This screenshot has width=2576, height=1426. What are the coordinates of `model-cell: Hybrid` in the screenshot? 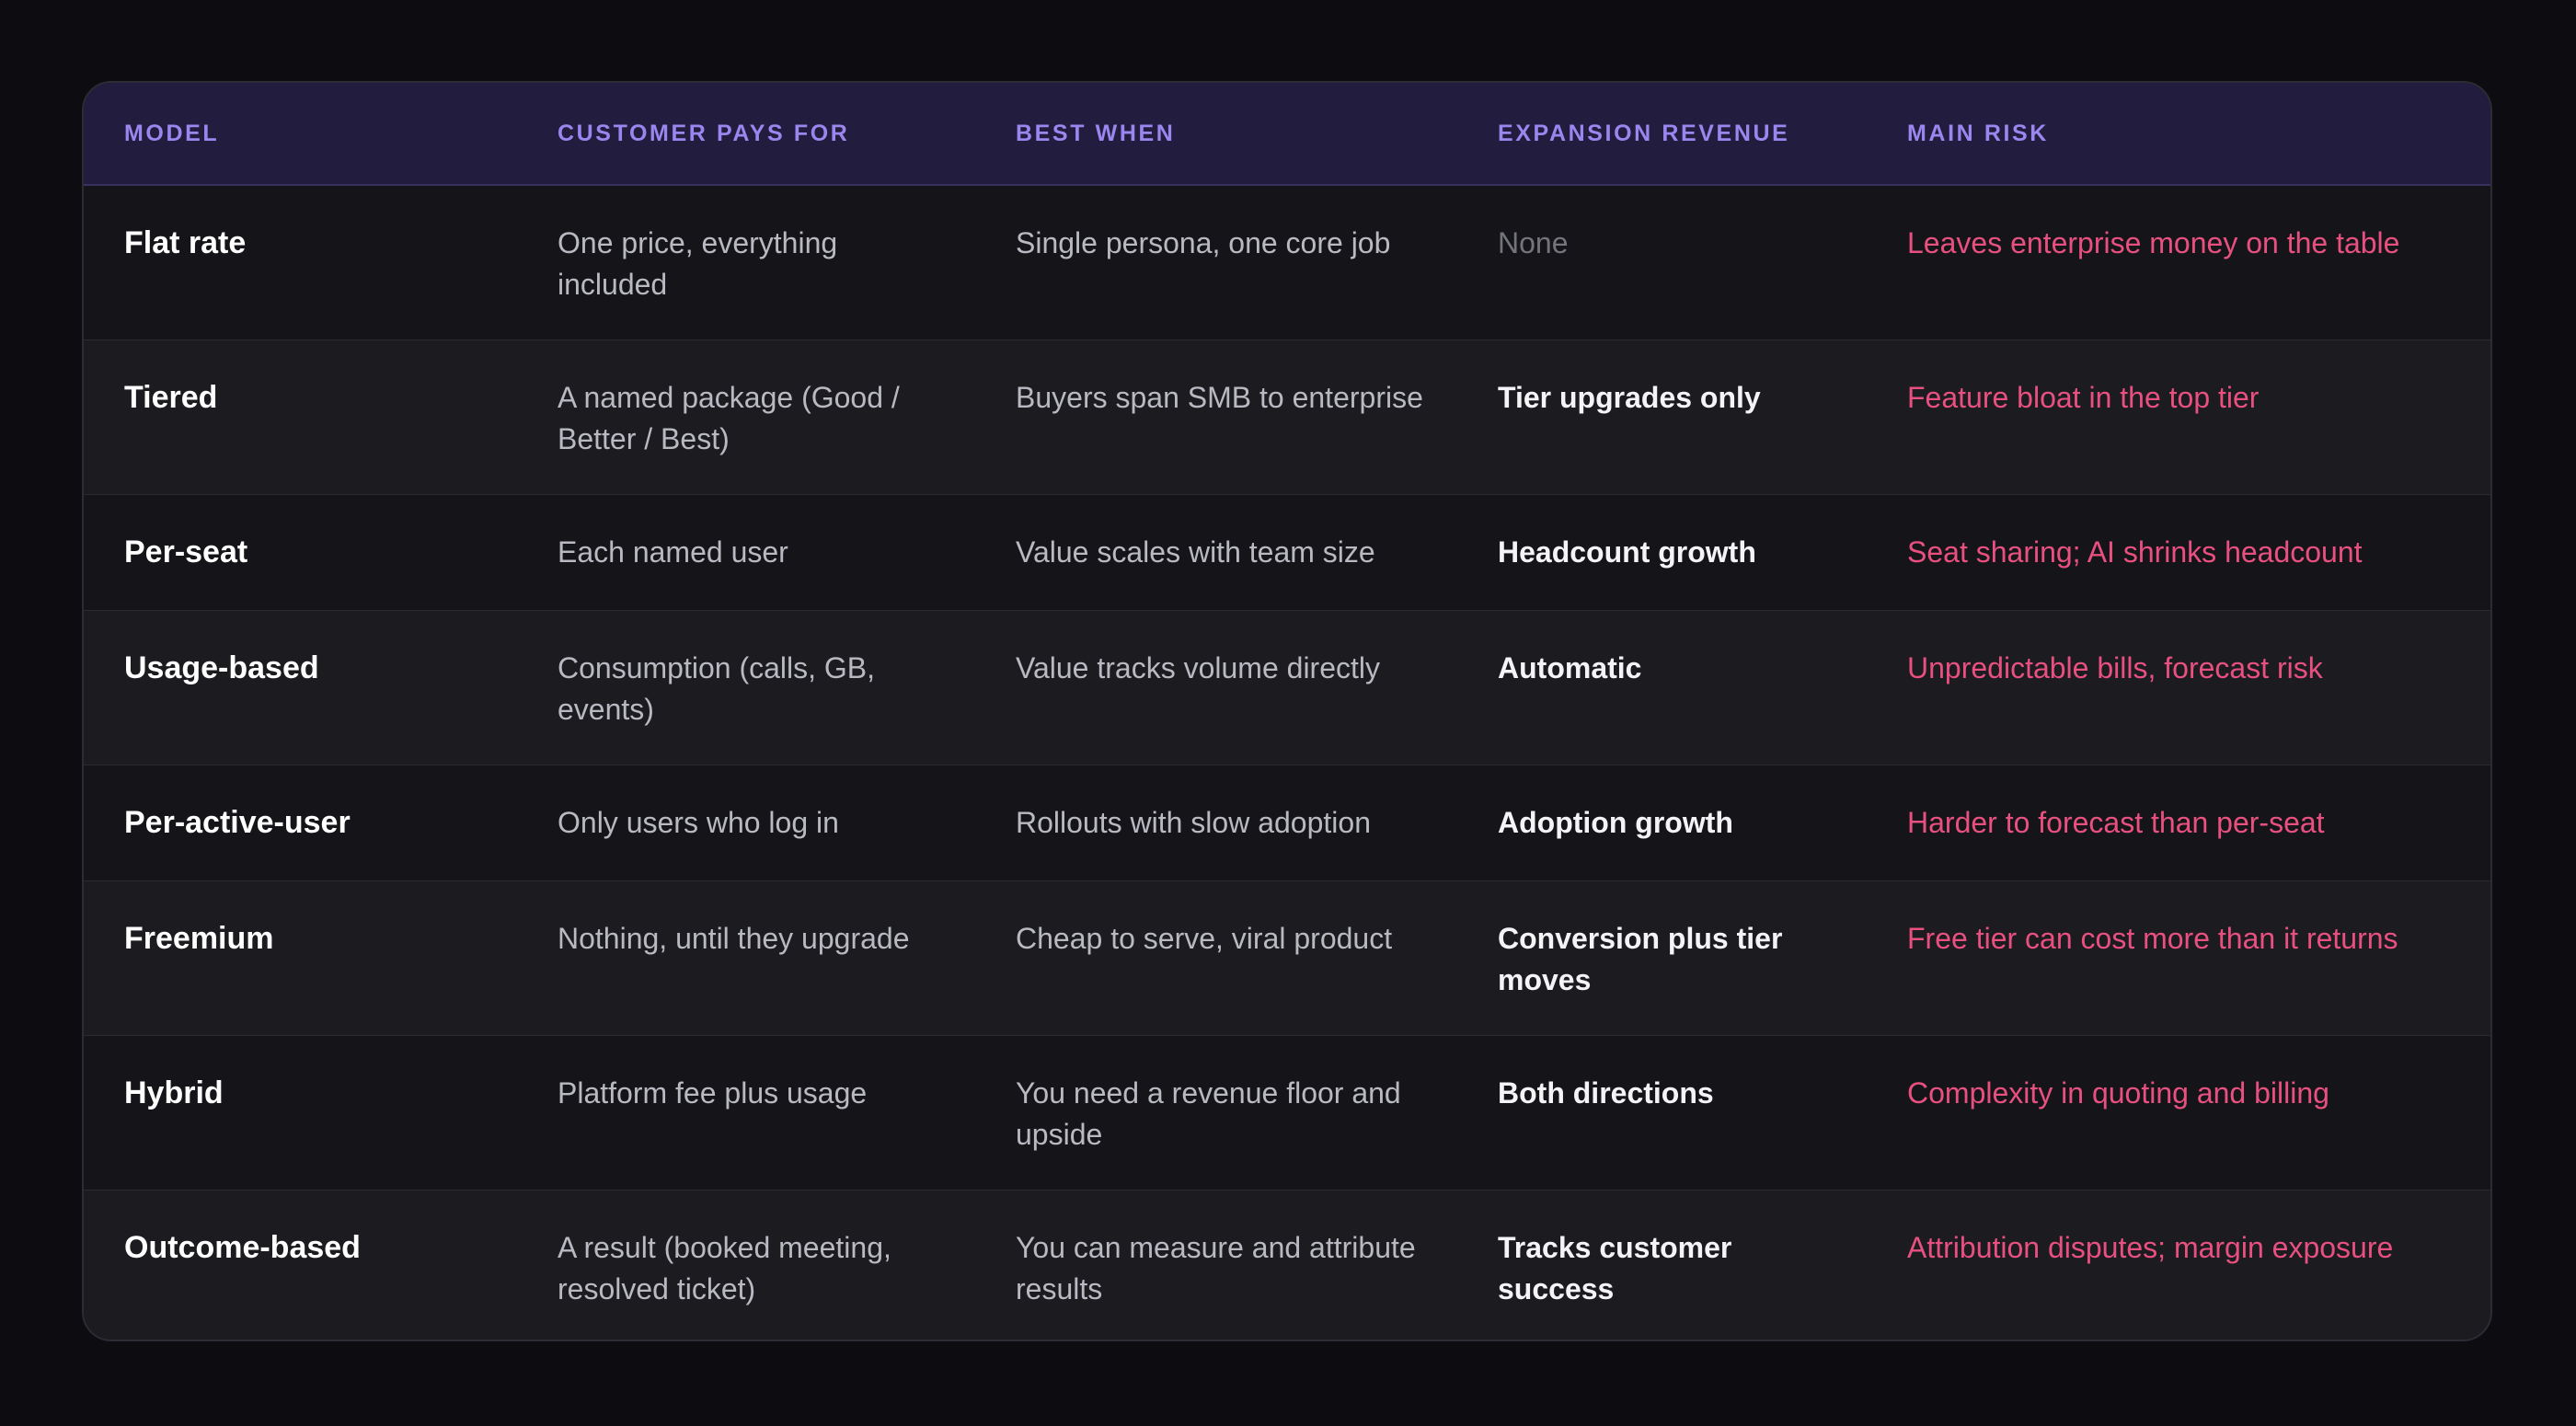 It's located at (300, 1112).